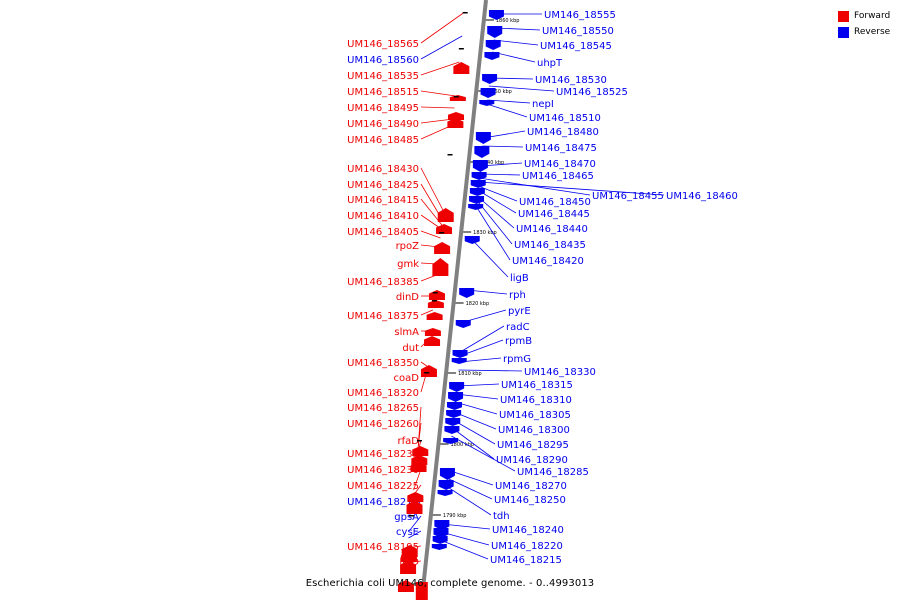 The width and height of the screenshot is (900, 600). Describe the element at coordinates (531, 486) in the screenshot. I see `gene-label-reverse: UM146_18270` at that location.